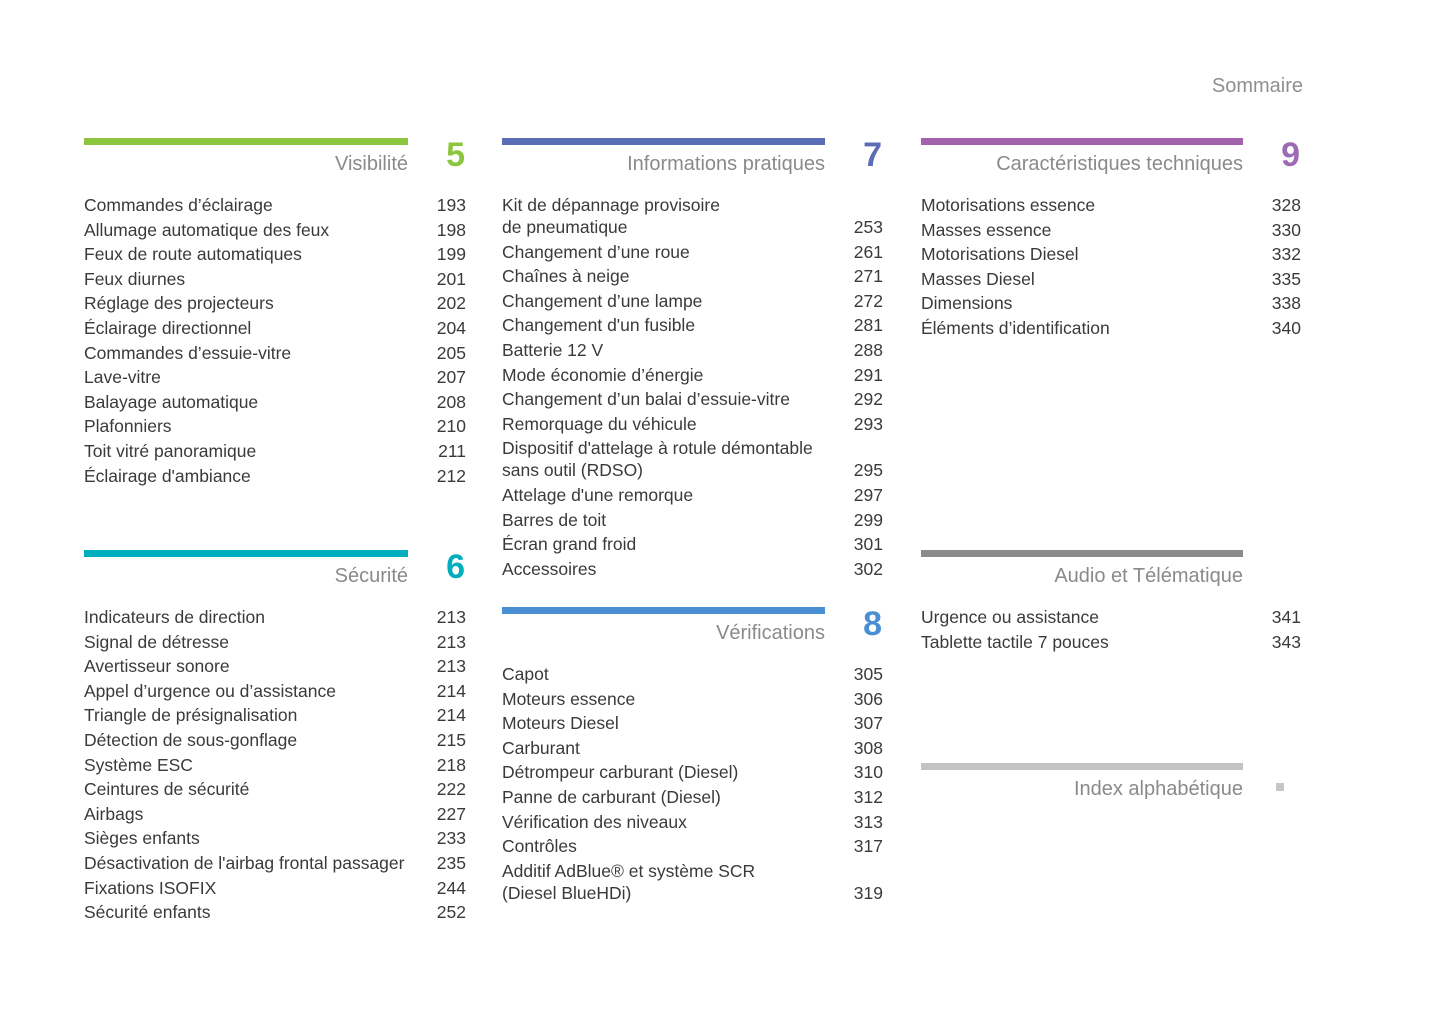  What do you see at coordinates (692, 252) in the screenshot?
I see `toc-entry: Changement d’une roue 261` at bounding box center [692, 252].